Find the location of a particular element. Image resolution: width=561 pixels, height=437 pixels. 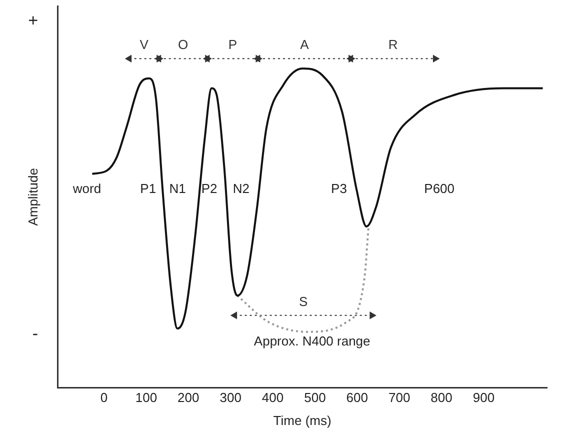

annotation: N1 is located at coordinates (177, 188).